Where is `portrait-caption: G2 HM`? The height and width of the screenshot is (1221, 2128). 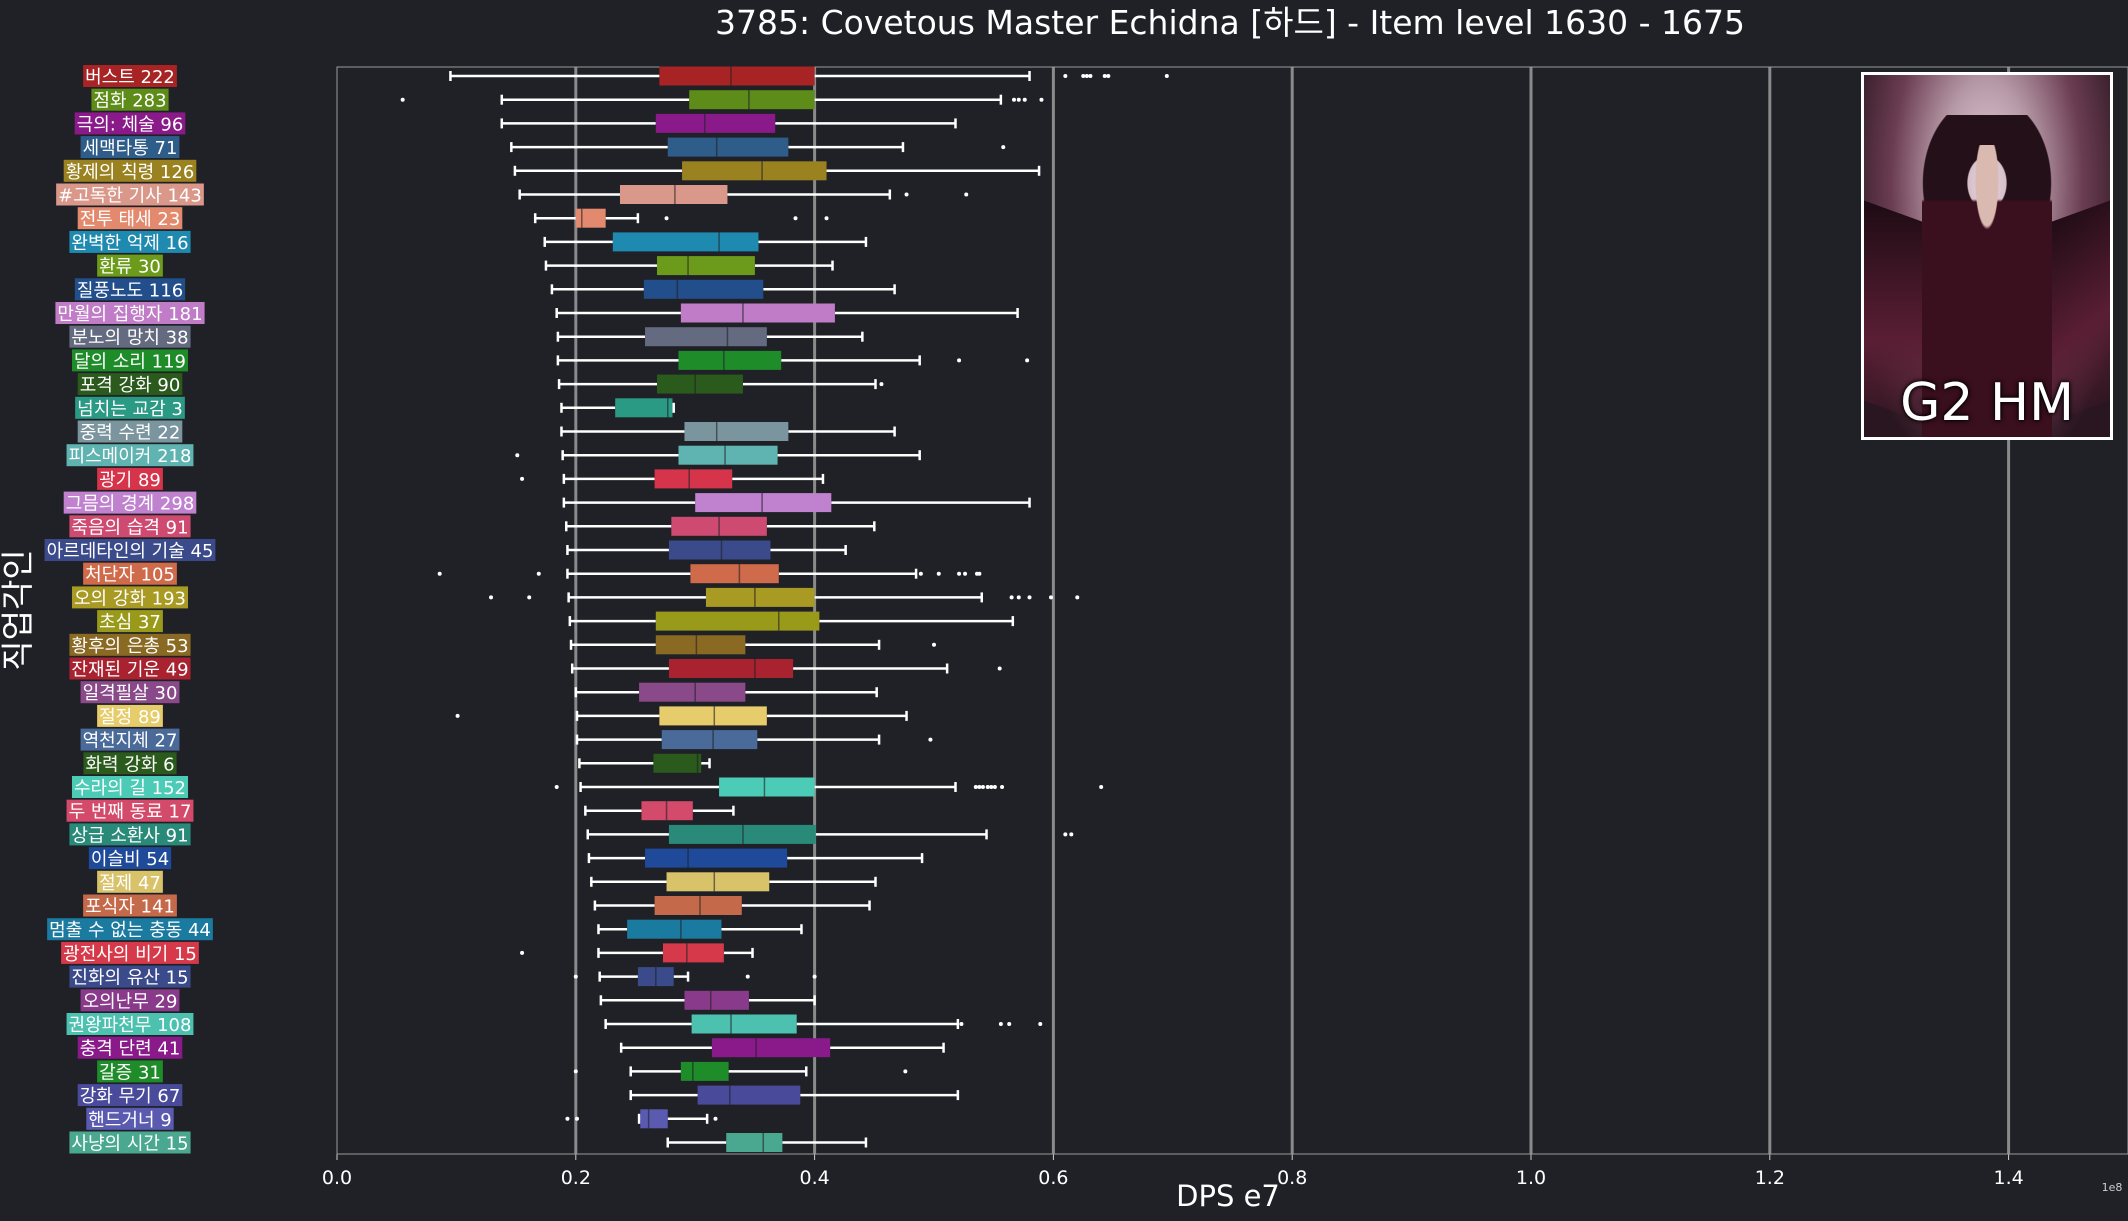
portrait-caption: G2 HM is located at coordinates (1987, 403).